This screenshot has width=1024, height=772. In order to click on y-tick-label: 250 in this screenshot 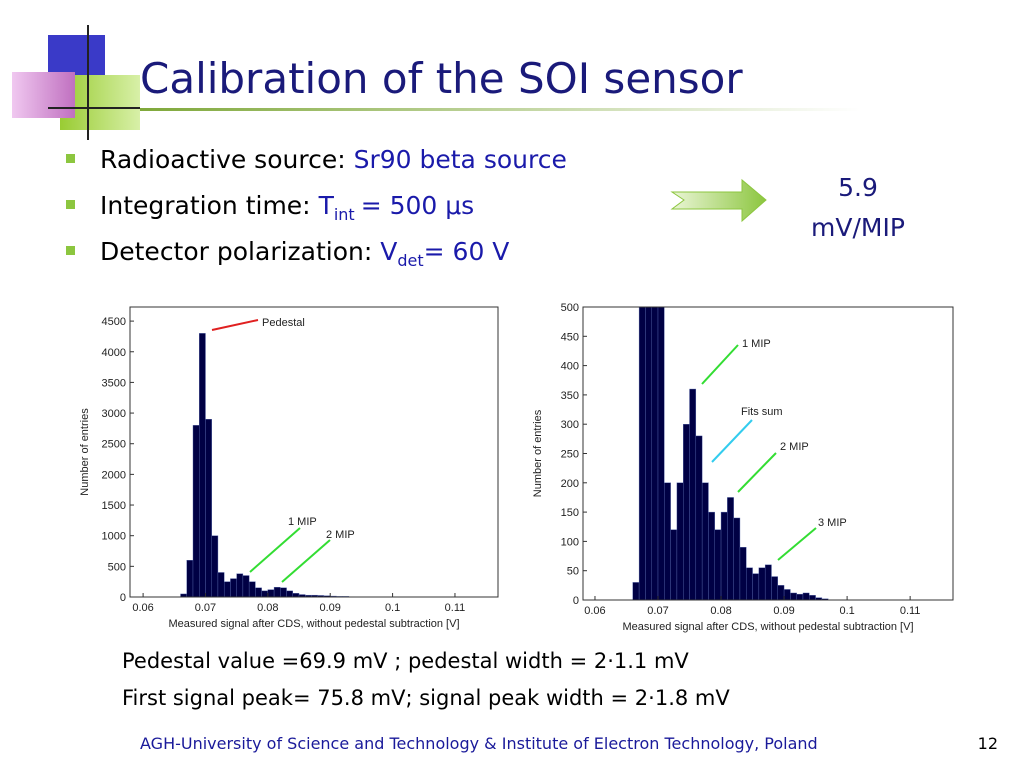, I will do `click(570, 455)`.